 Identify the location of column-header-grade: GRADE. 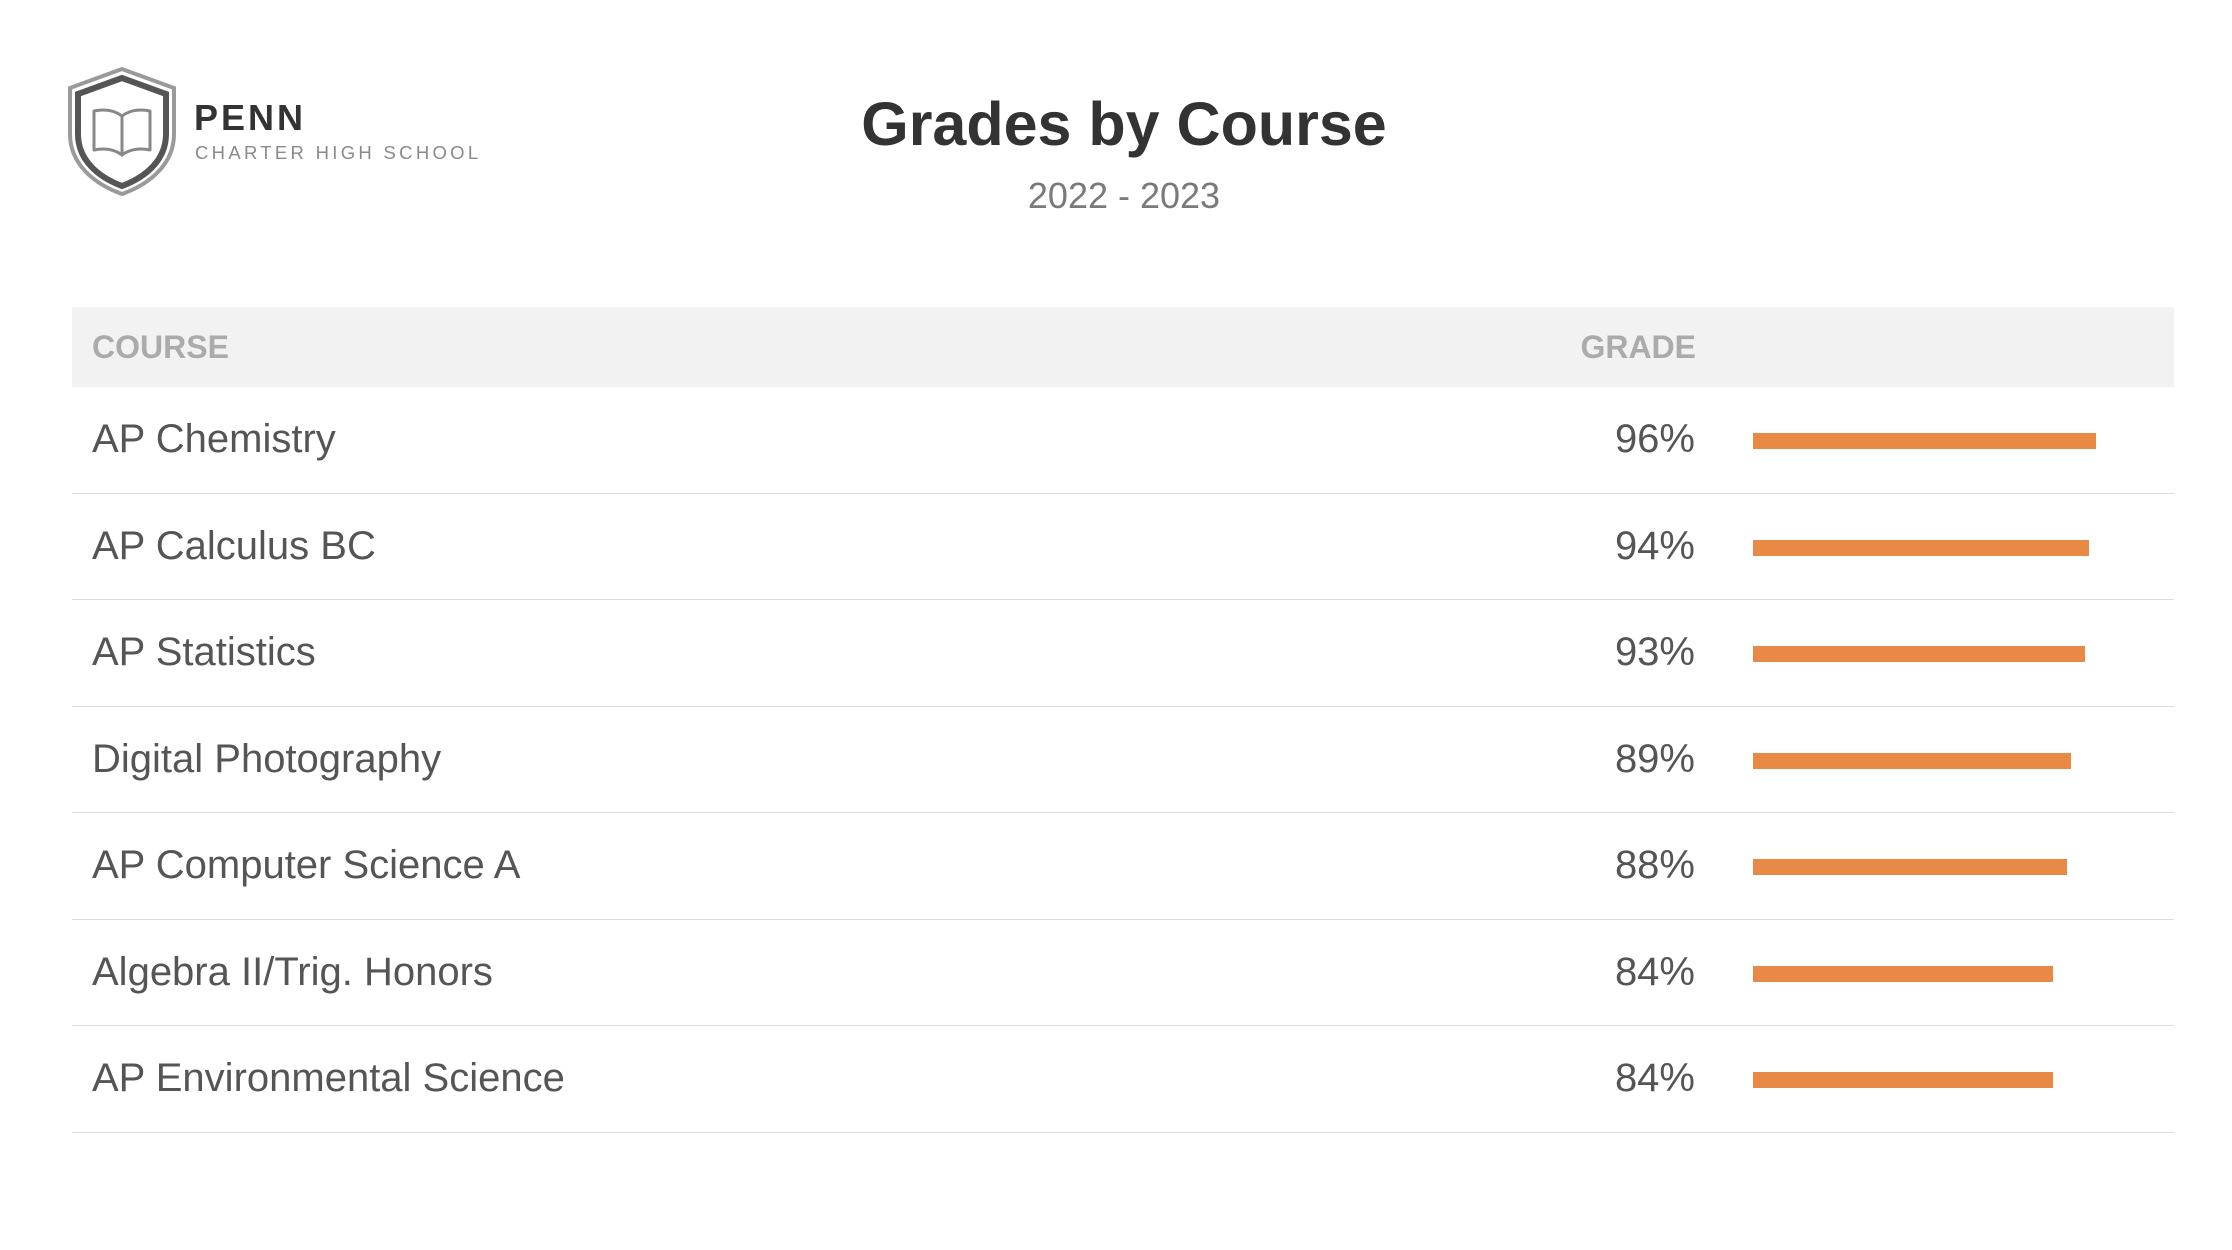
(1638, 347).